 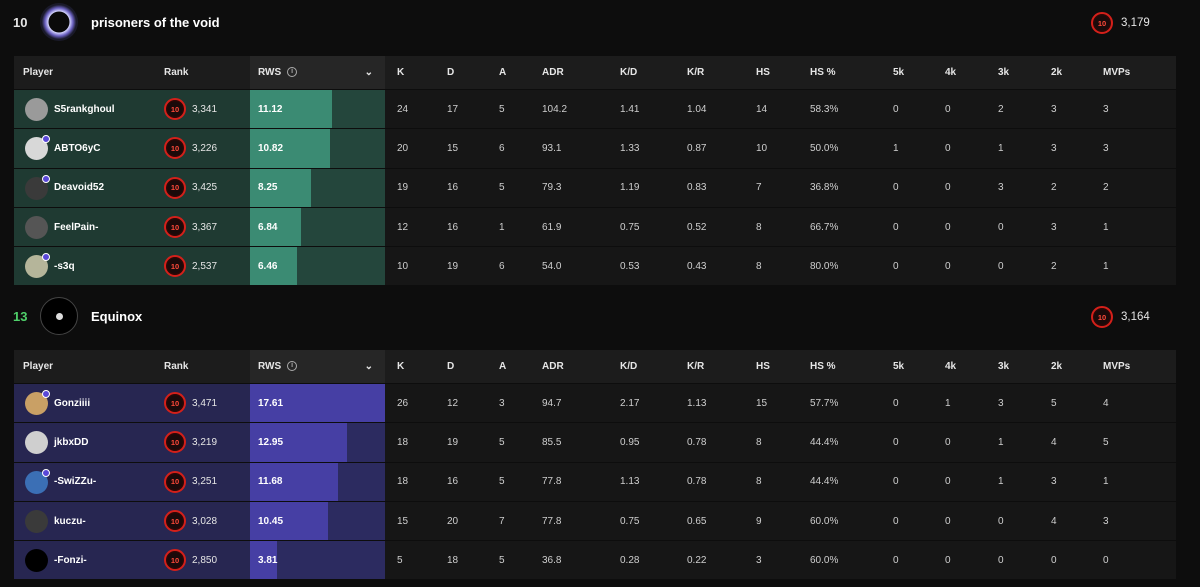 I want to click on player-name: jkbxDD, so click(x=71, y=442).